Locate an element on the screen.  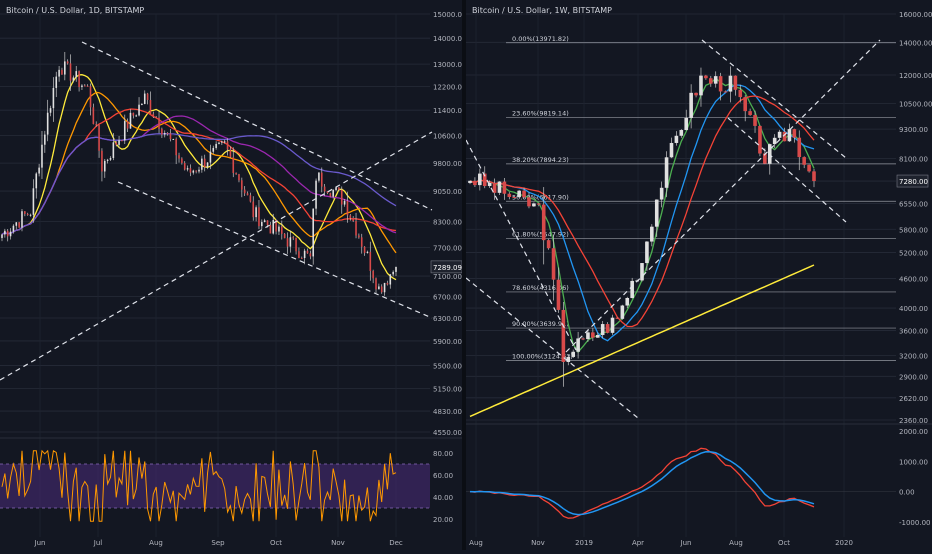
panel-divider is located at coordinates (464, 275).